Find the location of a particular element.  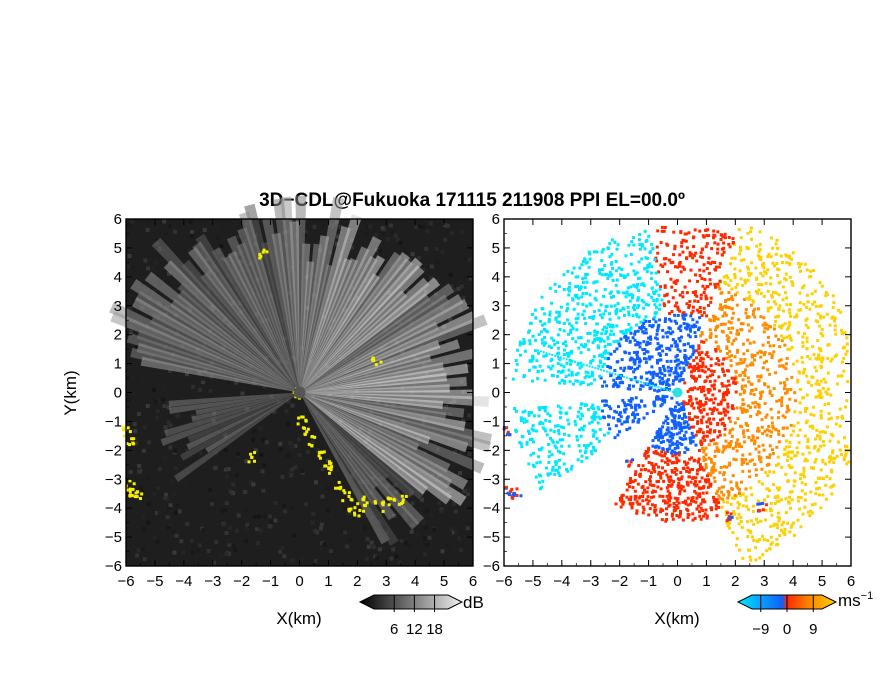

x-tick-label: −5 is located at coordinates (532, 581).